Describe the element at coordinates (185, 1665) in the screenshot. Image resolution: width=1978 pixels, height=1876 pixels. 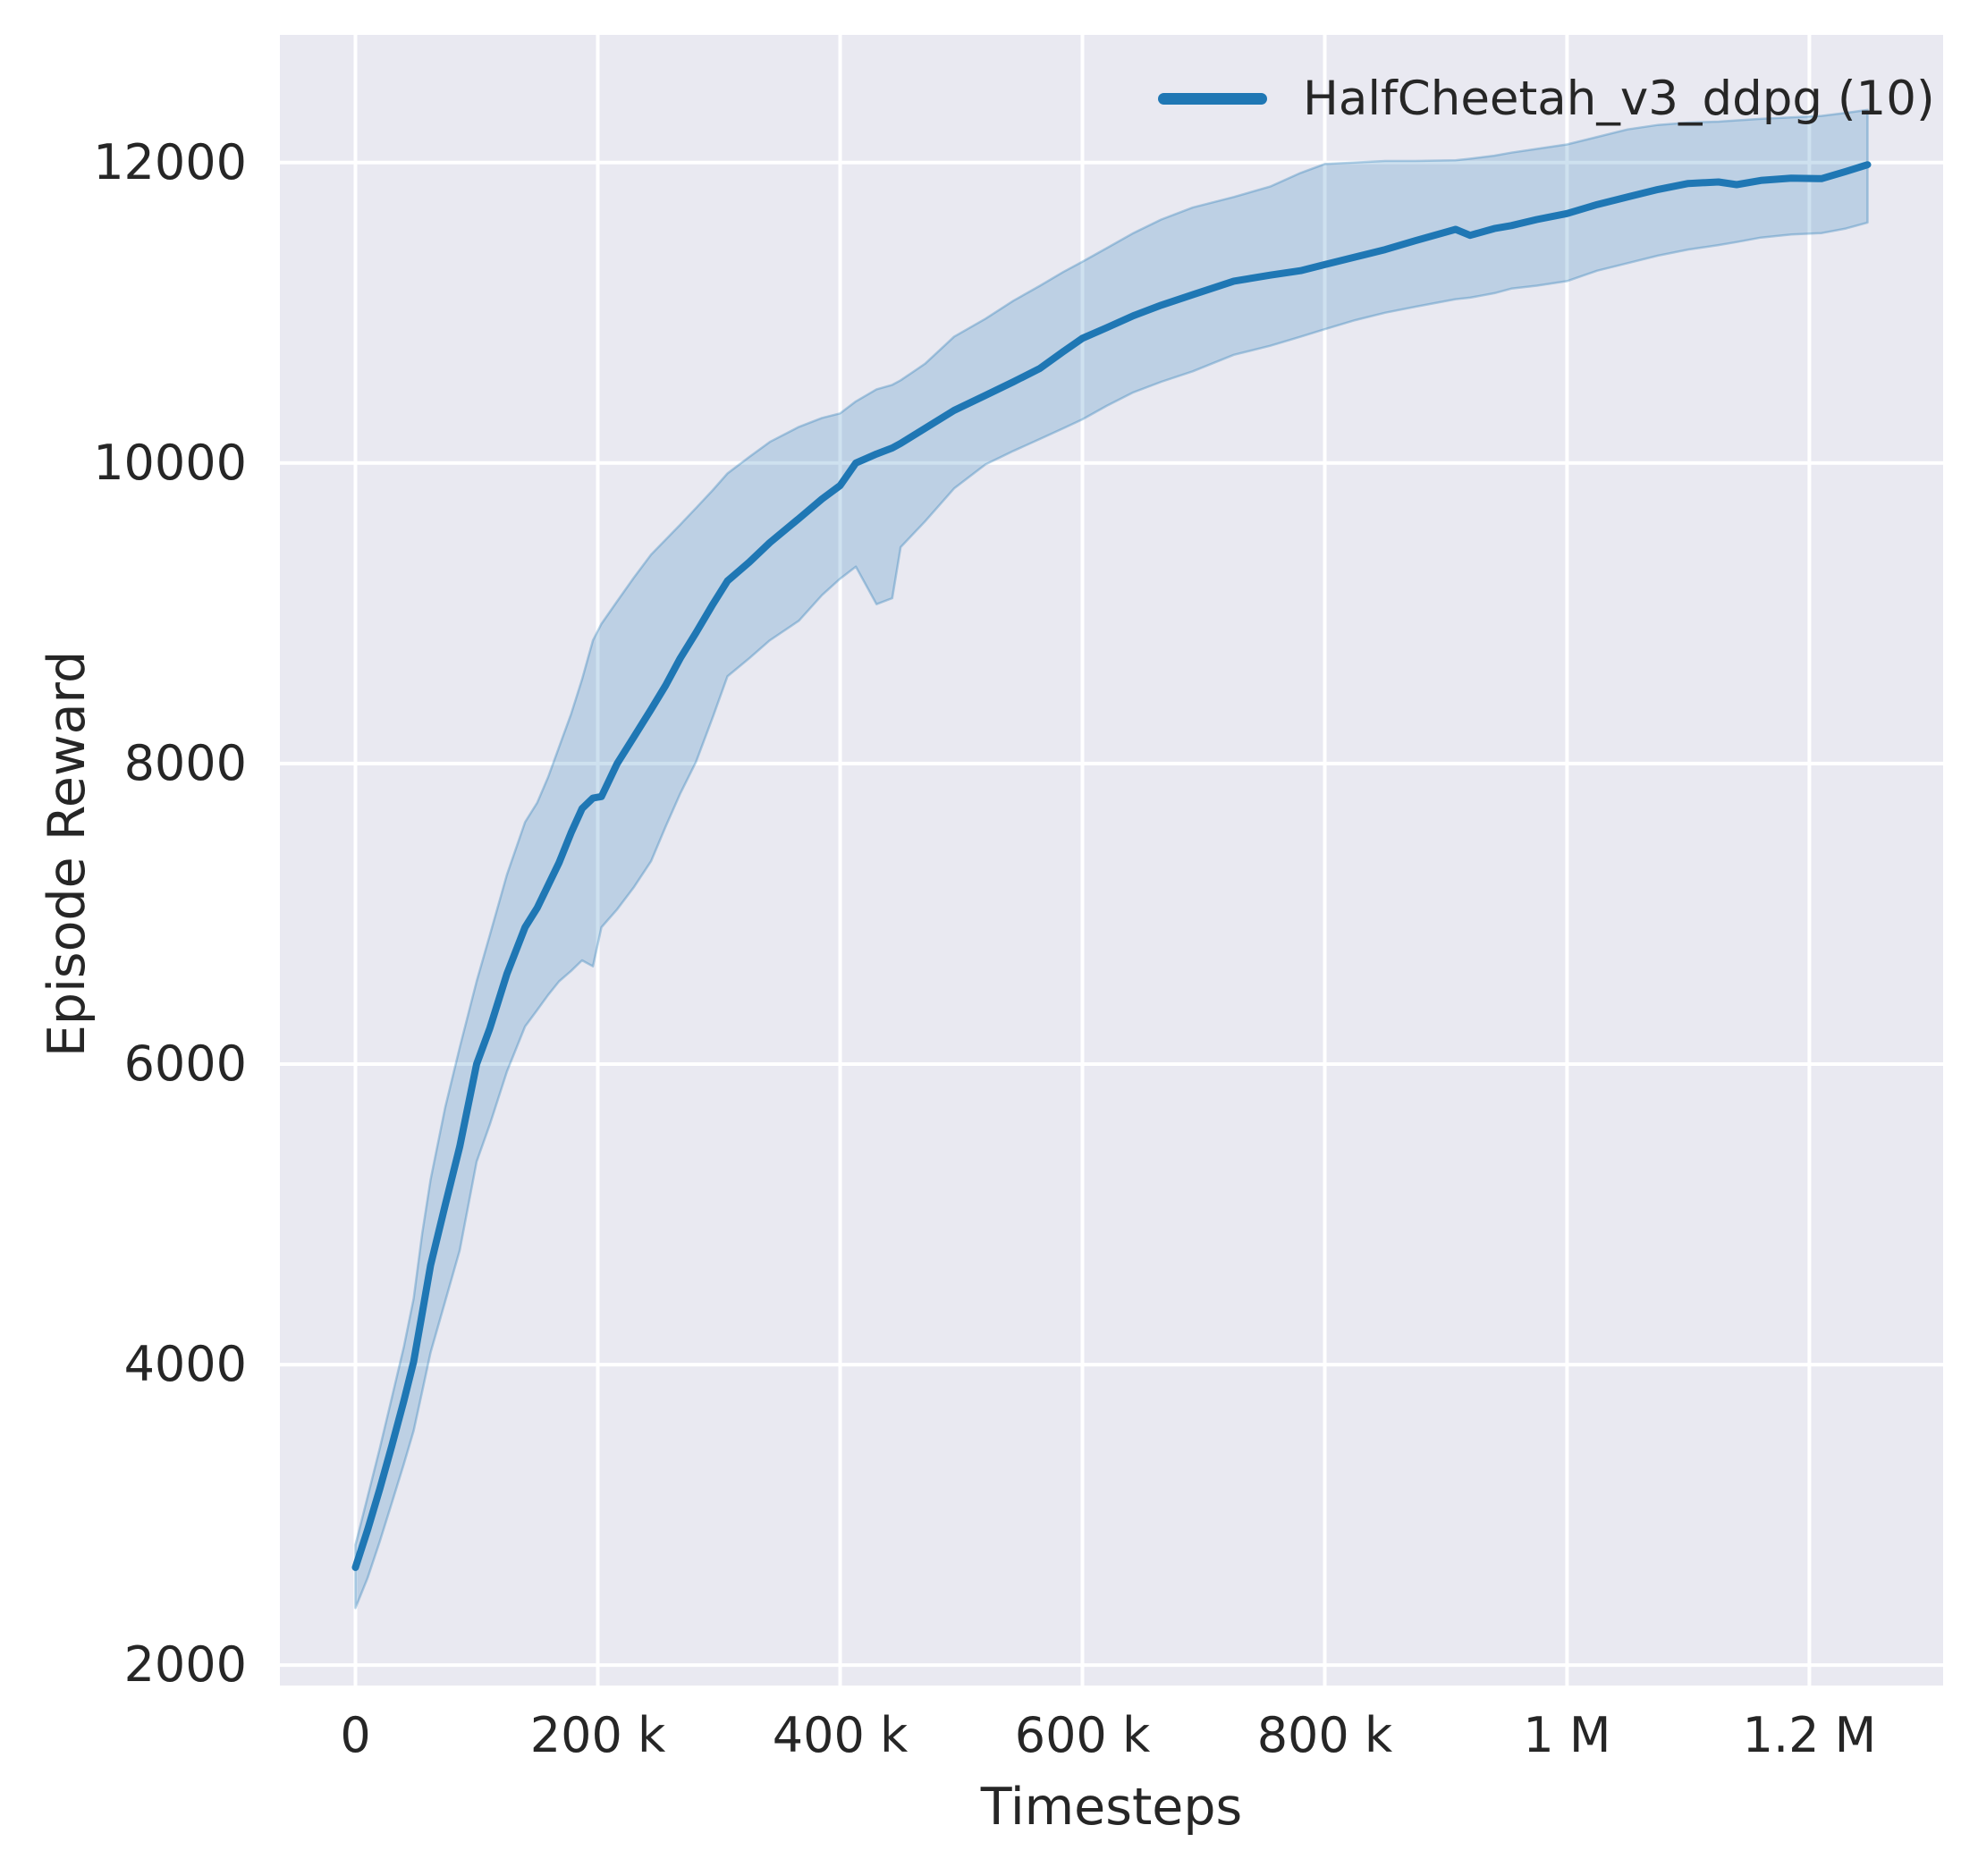
I see `y-tick-label: 2000` at that location.